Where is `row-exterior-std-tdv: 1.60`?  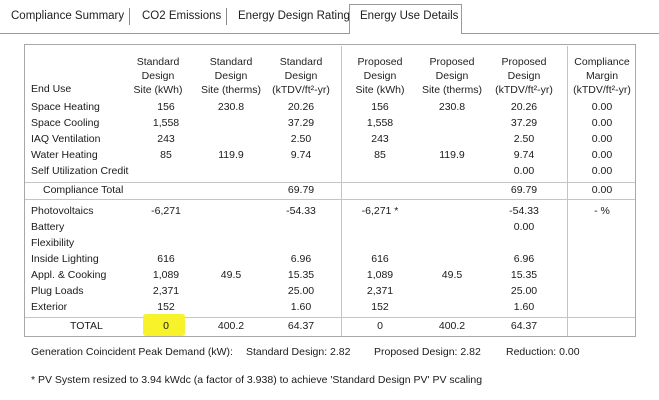
row-exterior-std-tdv: 1.60 is located at coordinates (301, 307).